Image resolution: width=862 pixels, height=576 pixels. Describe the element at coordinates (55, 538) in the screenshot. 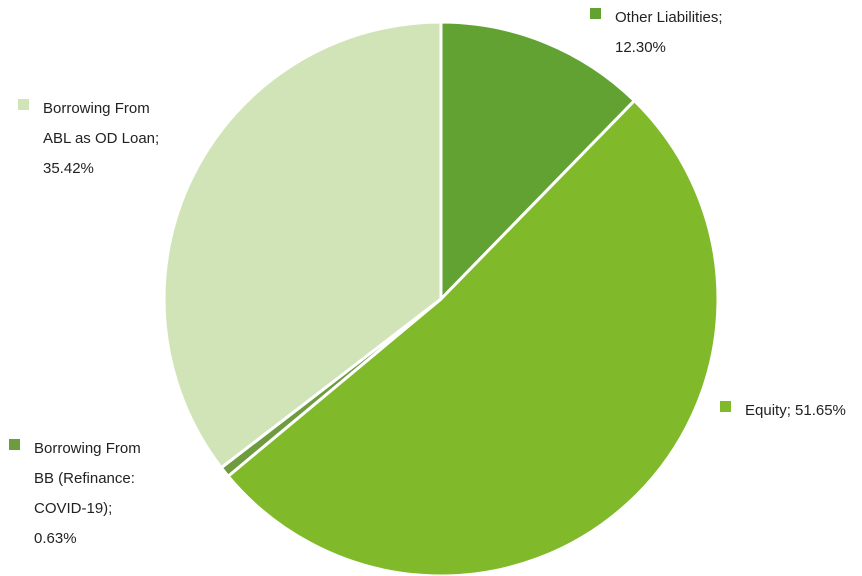

I see `label-text-2-3: 0.63%` at that location.